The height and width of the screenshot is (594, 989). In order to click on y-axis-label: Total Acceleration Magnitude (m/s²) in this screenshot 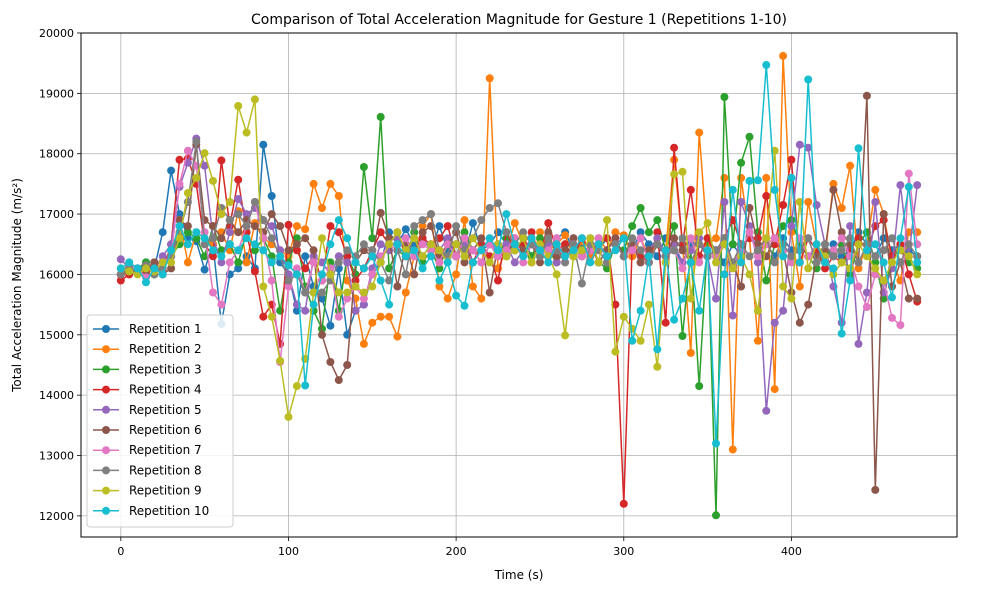, I will do `click(17, 285)`.